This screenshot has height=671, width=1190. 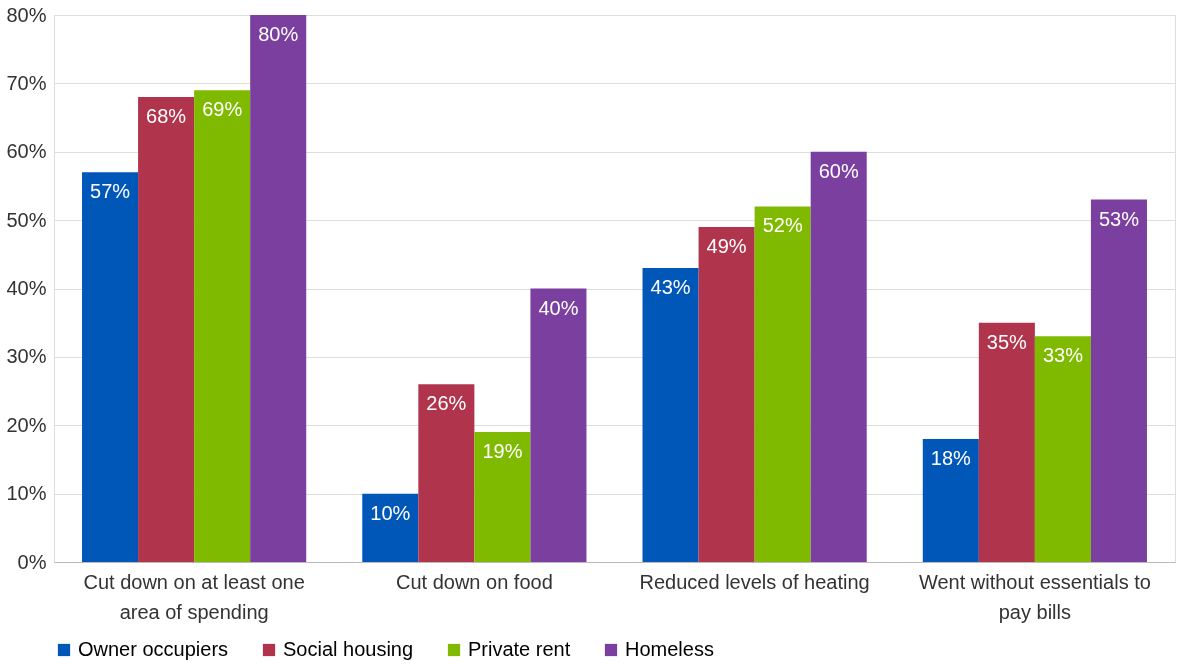 What do you see at coordinates (1119, 218) in the screenshot?
I see `data-label: 53%` at bounding box center [1119, 218].